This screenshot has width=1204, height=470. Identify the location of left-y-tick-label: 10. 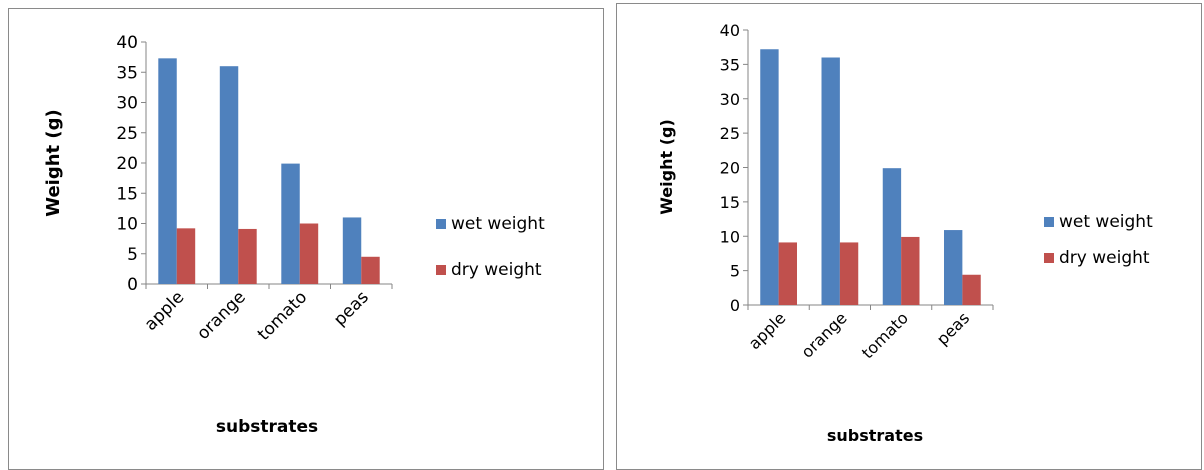
(127, 225).